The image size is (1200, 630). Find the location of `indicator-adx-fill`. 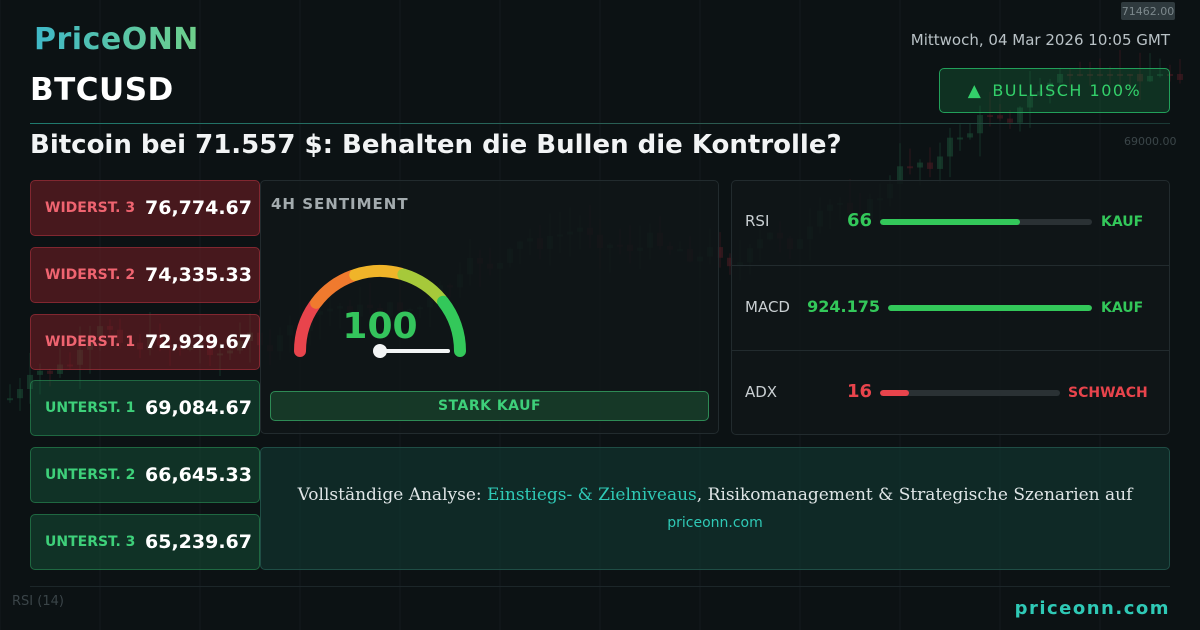

indicator-adx-fill is located at coordinates (894, 393).